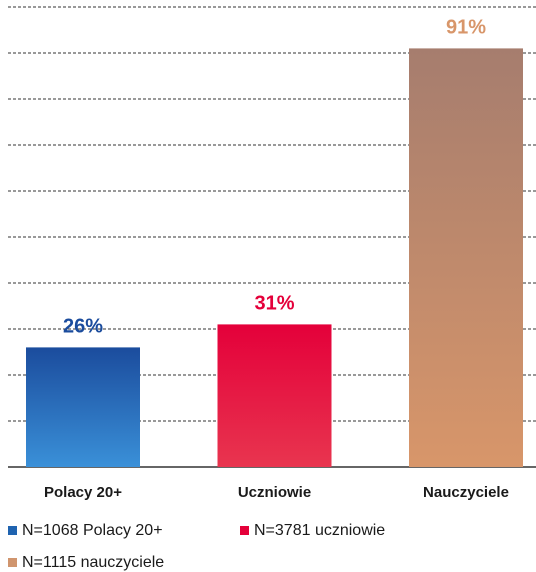 The image size is (536, 572). What do you see at coordinates (93, 562) in the screenshot?
I see `legend-label: N=1115 nauczyciele` at bounding box center [93, 562].